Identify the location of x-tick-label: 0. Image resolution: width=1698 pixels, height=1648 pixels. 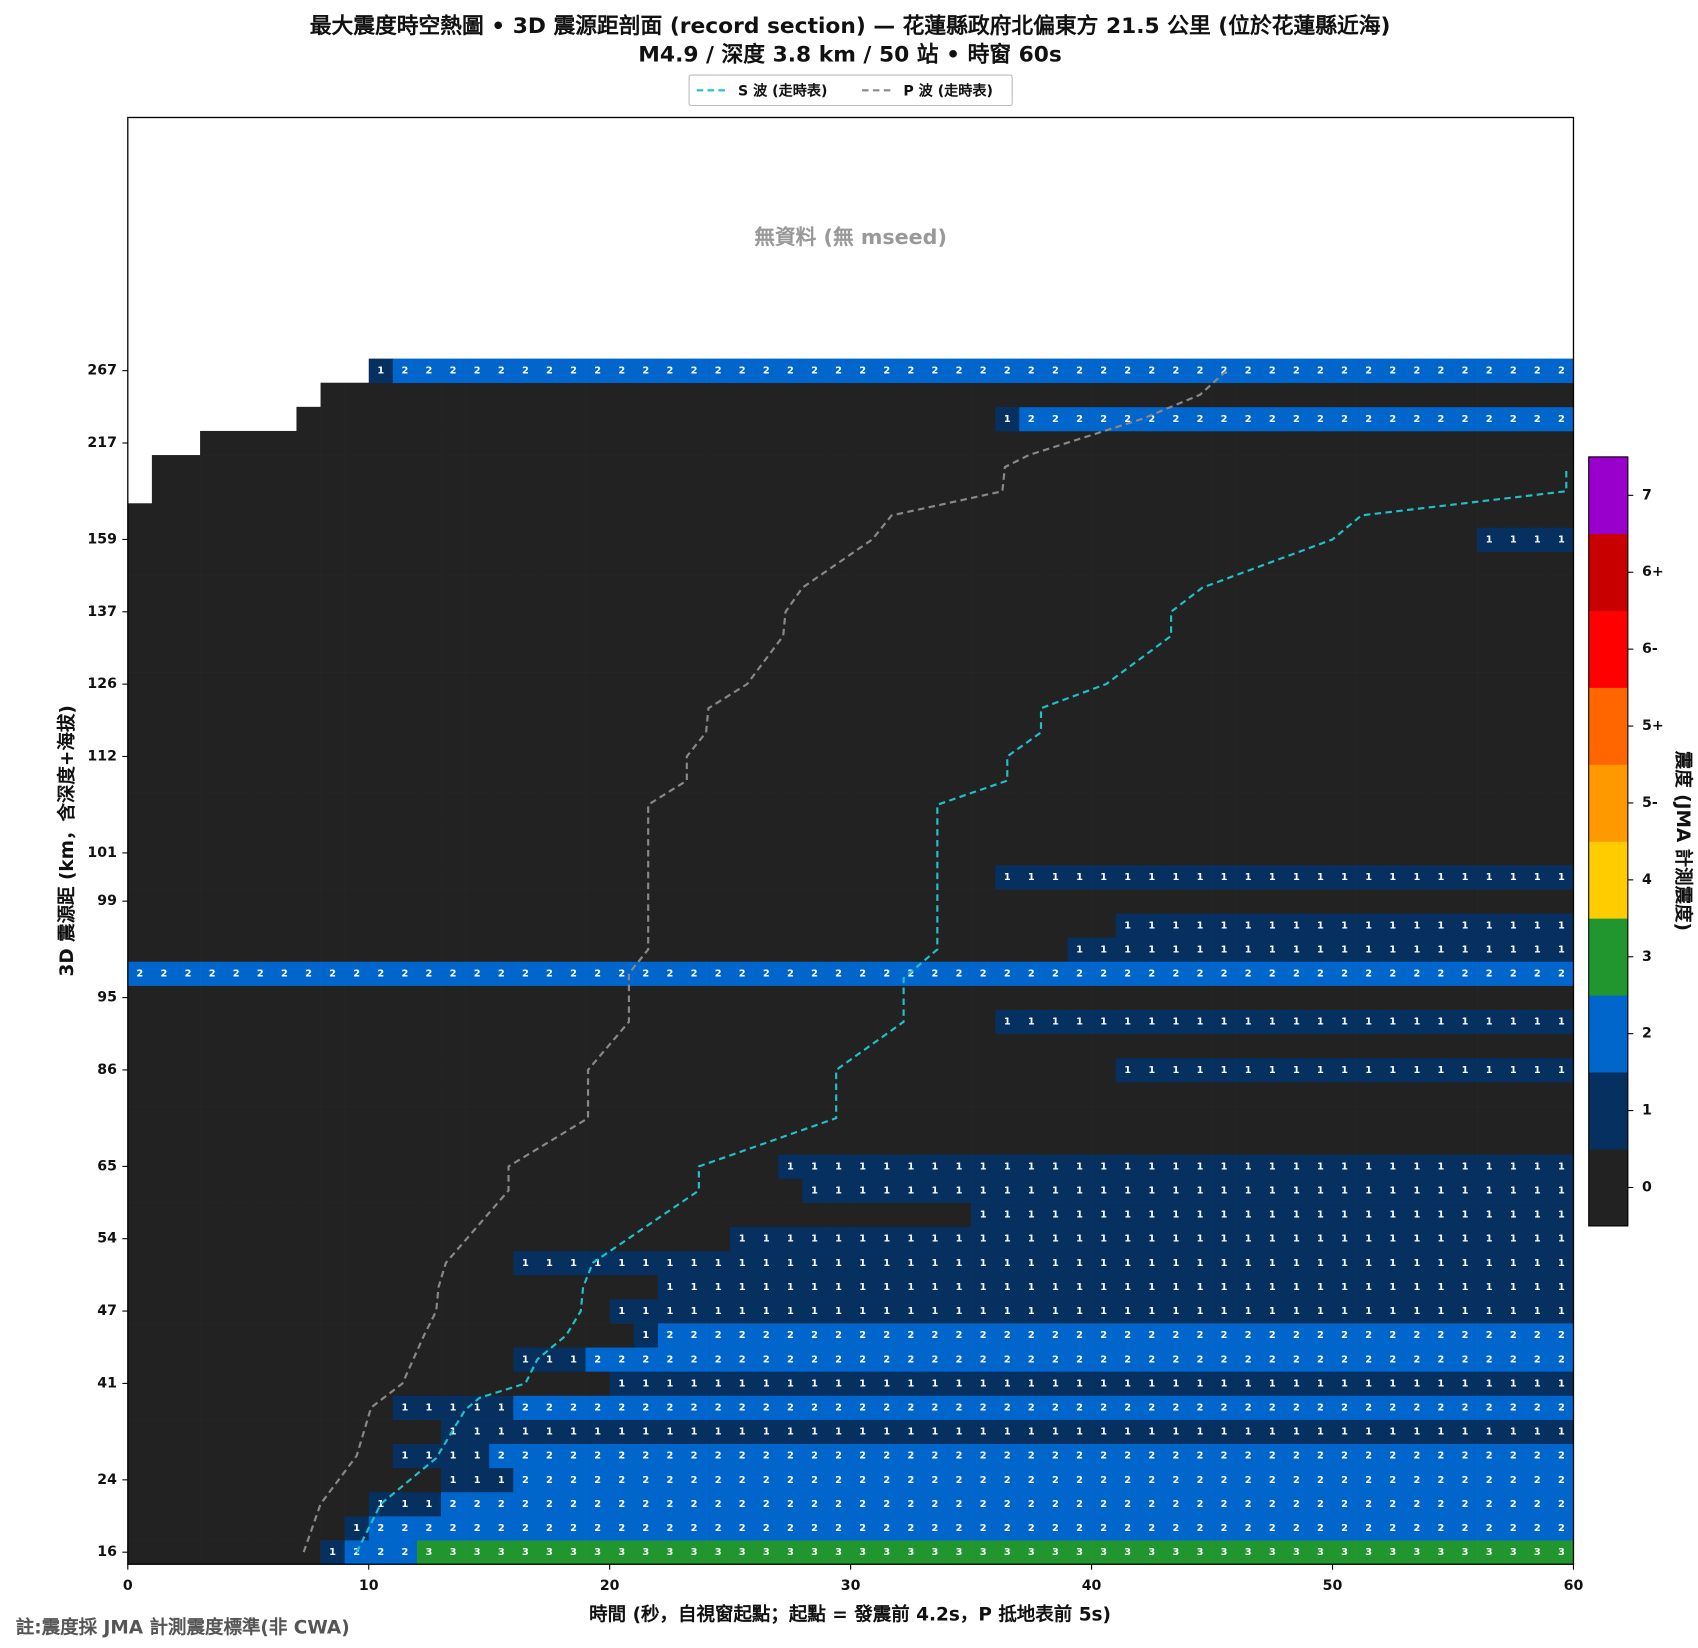
(128, 1586).